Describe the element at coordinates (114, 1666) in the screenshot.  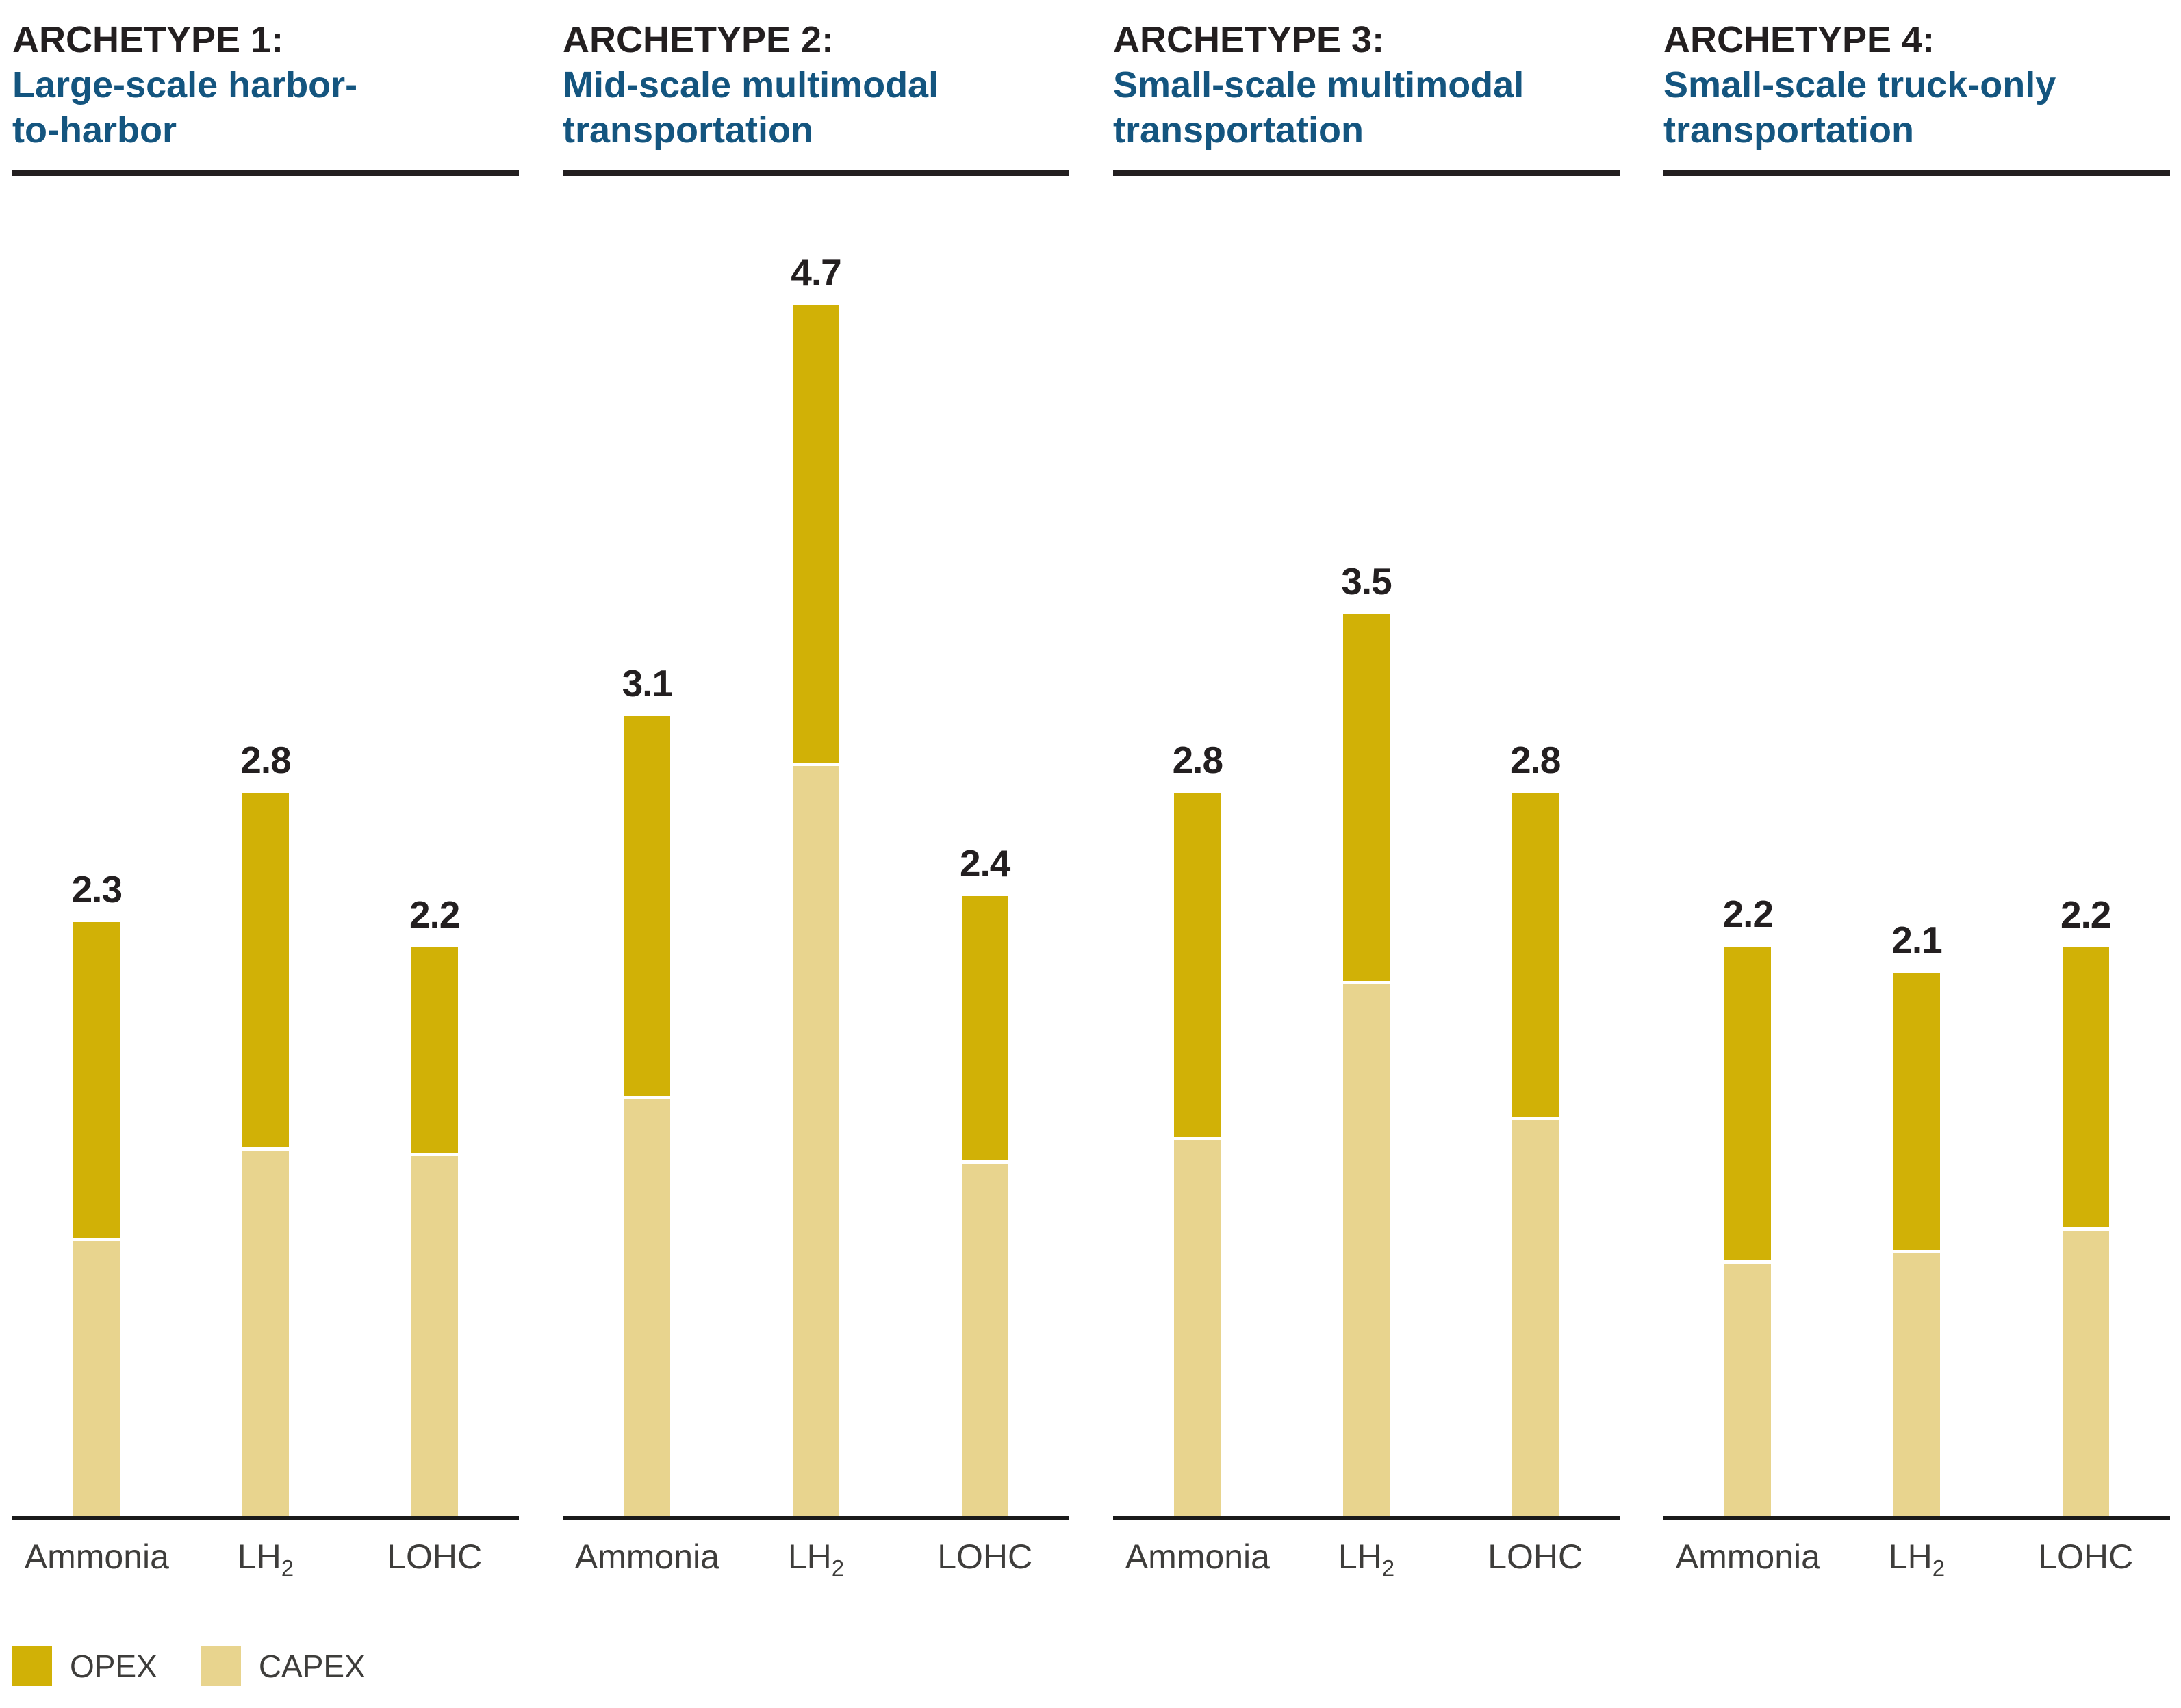
I see `legend-label: OPEX` at that location.